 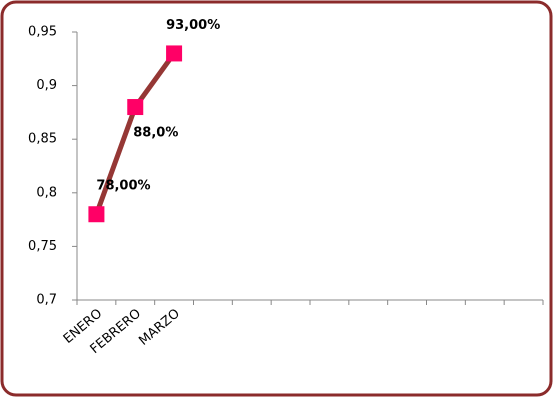 What do you see at coordinates (42, 139) in the screenshot?
I see `y-tick-label: 0,85` at bounding box center [42, 139].